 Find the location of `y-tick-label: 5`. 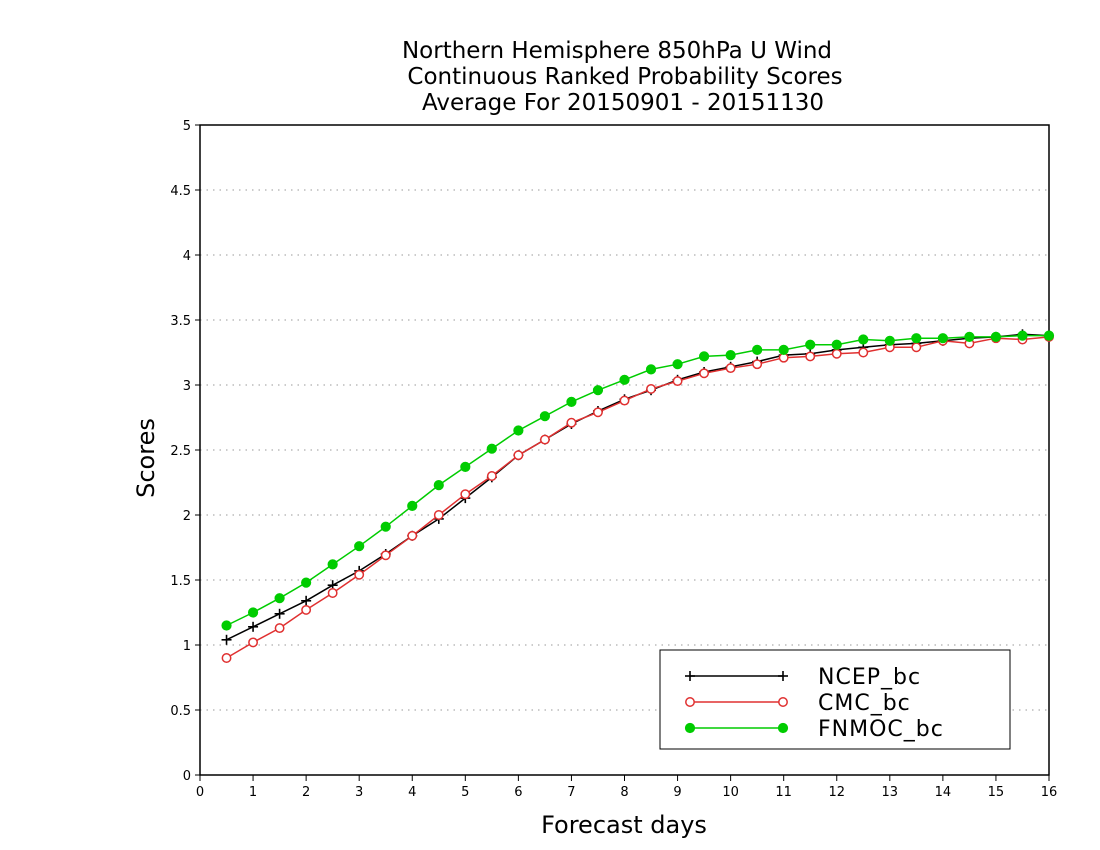

y-tick-label: 5 is located at coordinates (187, 126).